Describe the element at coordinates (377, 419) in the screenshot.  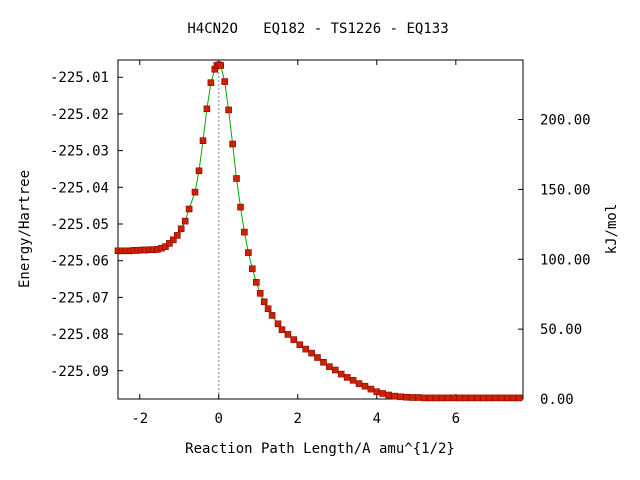
I see `x-tick-label: 4` at that location.